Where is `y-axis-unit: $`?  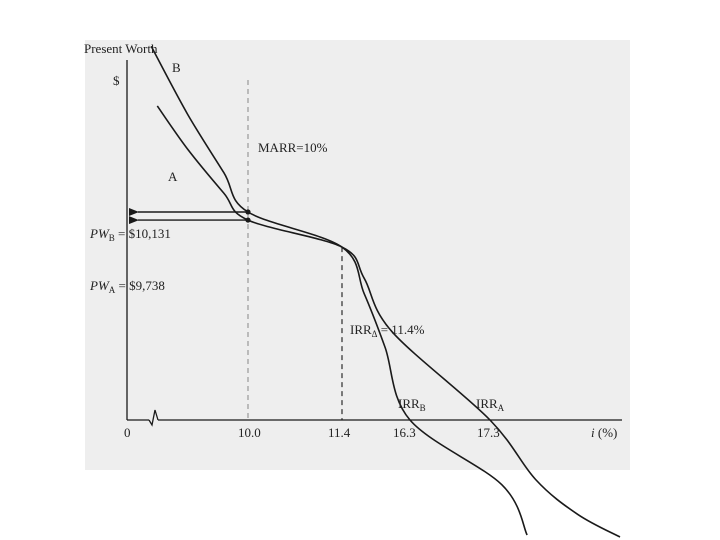
y-axis-unit: $ is located at coordinates (116, 80).